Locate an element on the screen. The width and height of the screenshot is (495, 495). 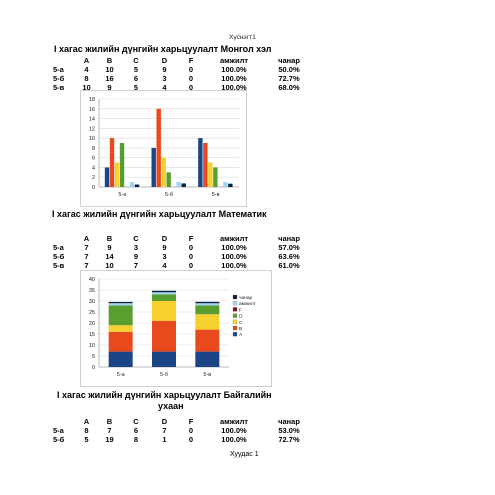
legend-label: C is located at coordinates (241, 323).